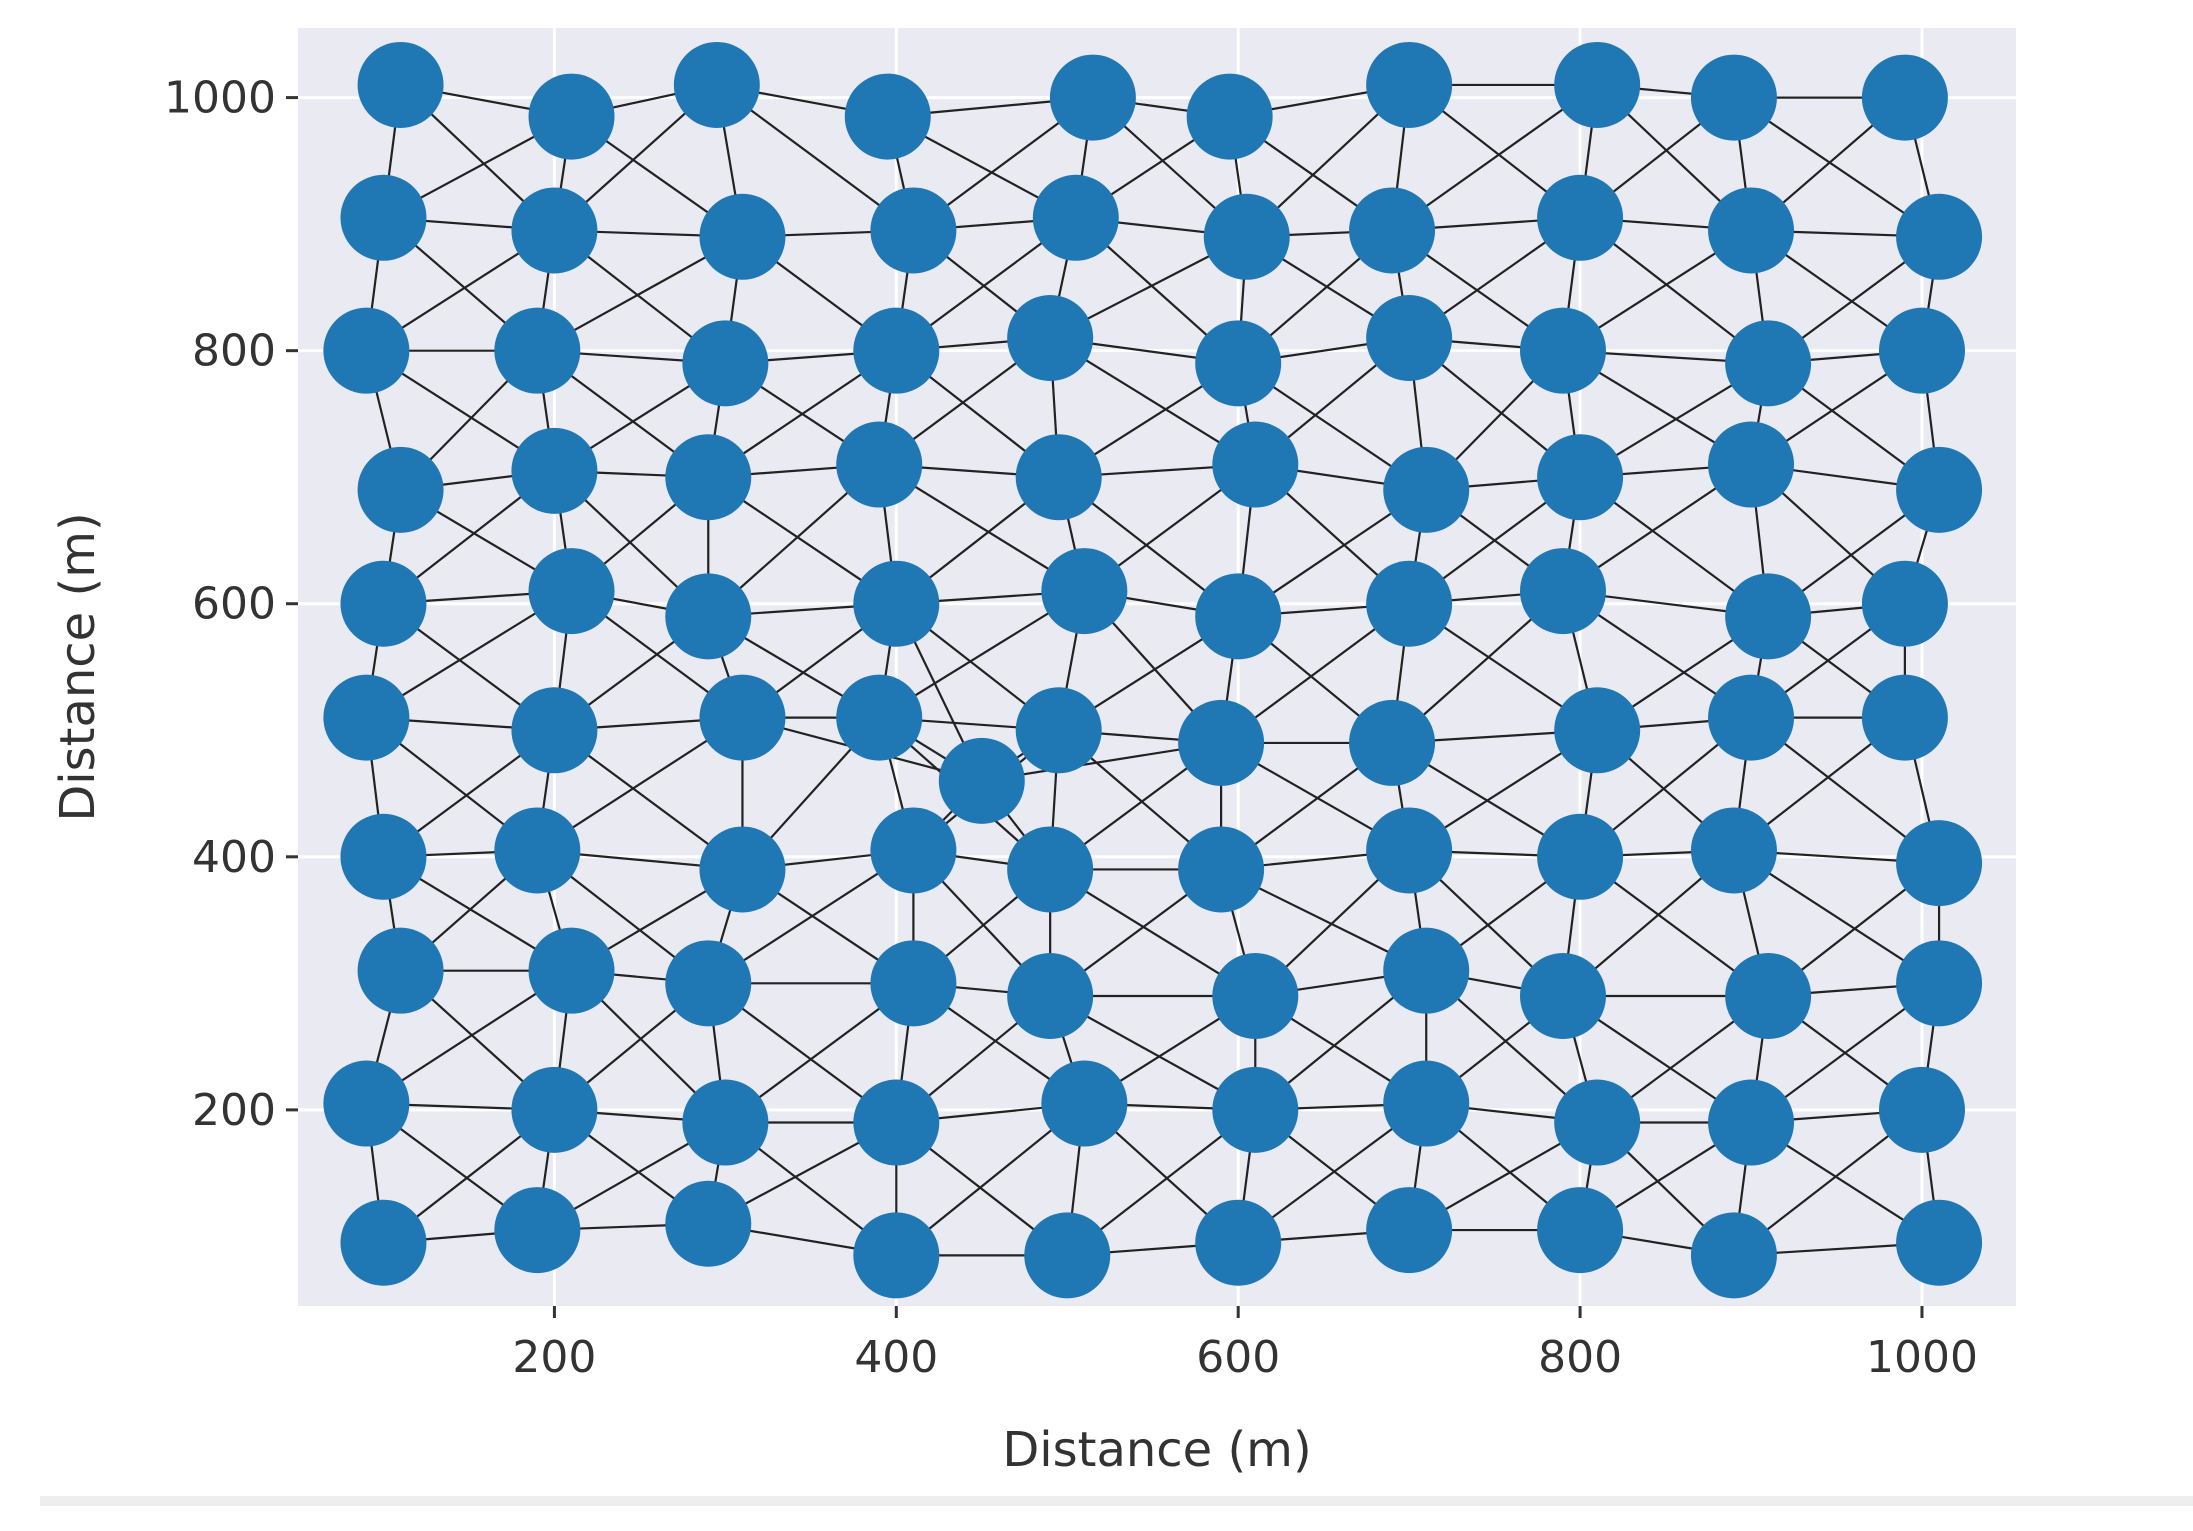 The image size is (2193, 1531). I want to click on y-axis-ticks: 200 400 600 800 1000, so click(231, 604).